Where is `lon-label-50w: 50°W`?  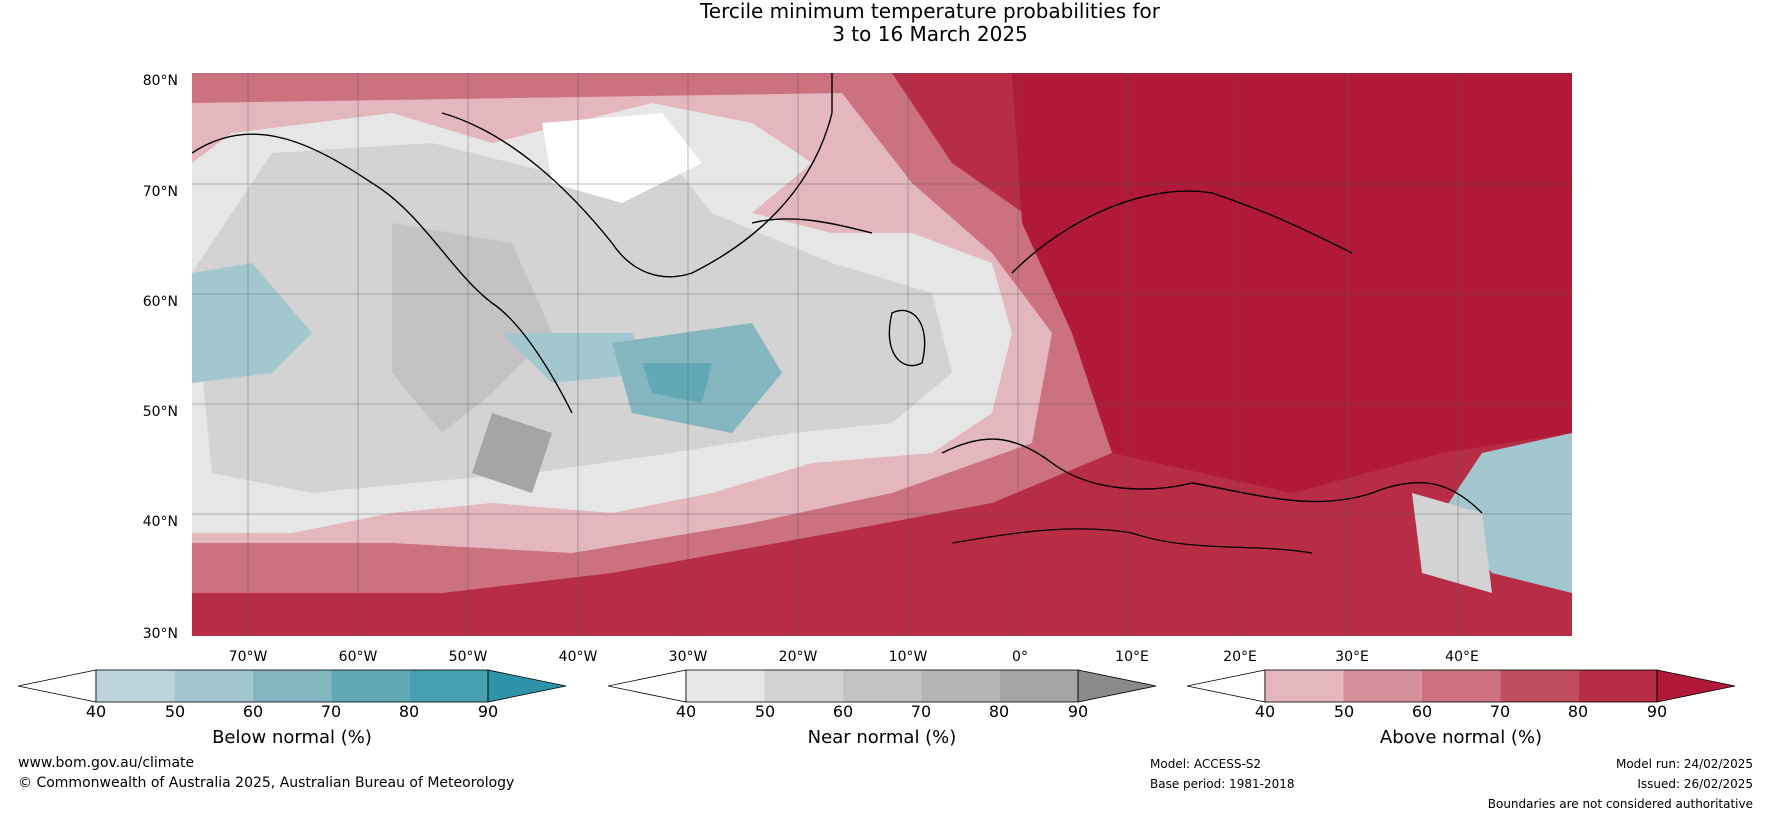 lon-label-50w: 50°W is located at coordinates (468, 657).